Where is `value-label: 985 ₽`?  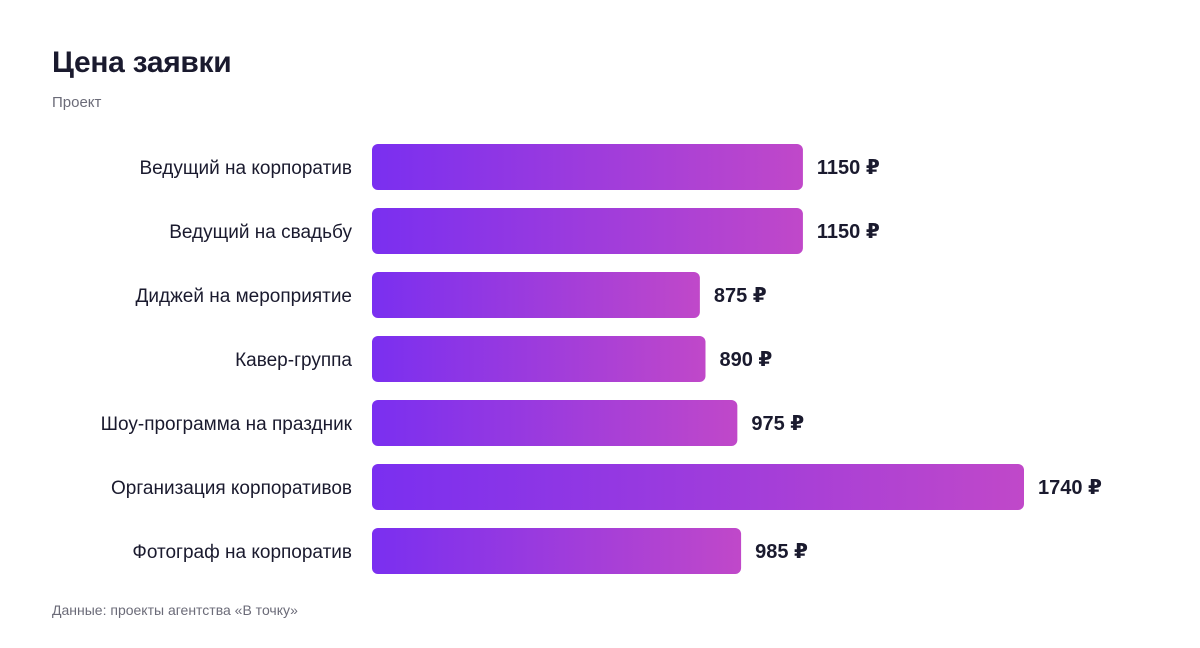
value-label: 985 ₽ is located at coordinates (781, 552).